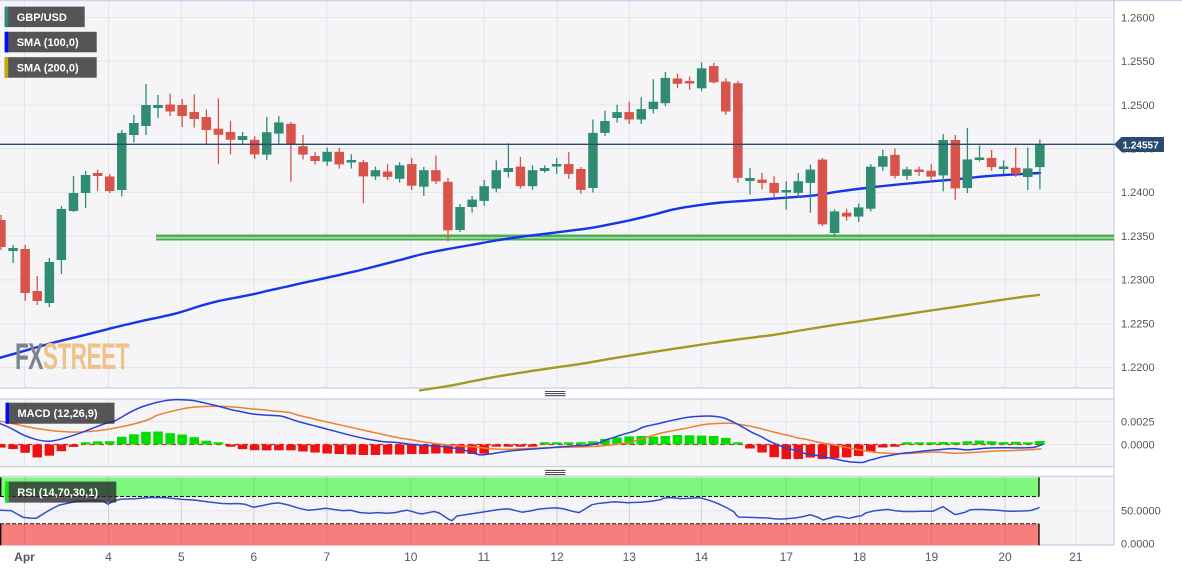 Image resolution: width=1182 pixels, height=571 pixels. Describe the element at coordinates (860, 557) in the screenshot. I see `svg-text: 18` at that location.